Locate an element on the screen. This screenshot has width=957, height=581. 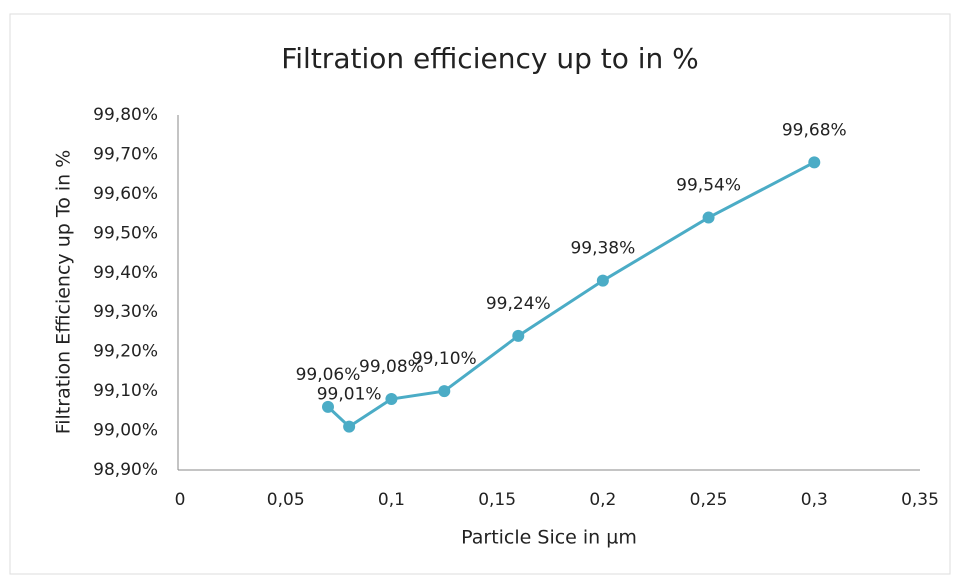
y-tick-label: 98,90% is located at coordinates (125, 470).